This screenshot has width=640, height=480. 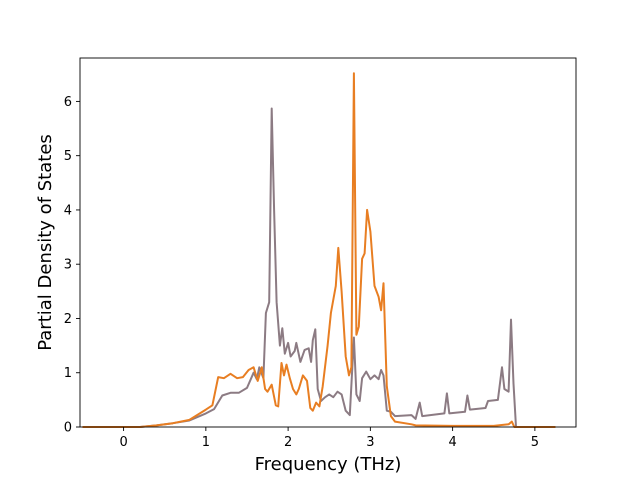 What do you see at coordinates (68, 156) in the screenshot?
I see `y-tick-label: 5` at bounding box center [68, 156].